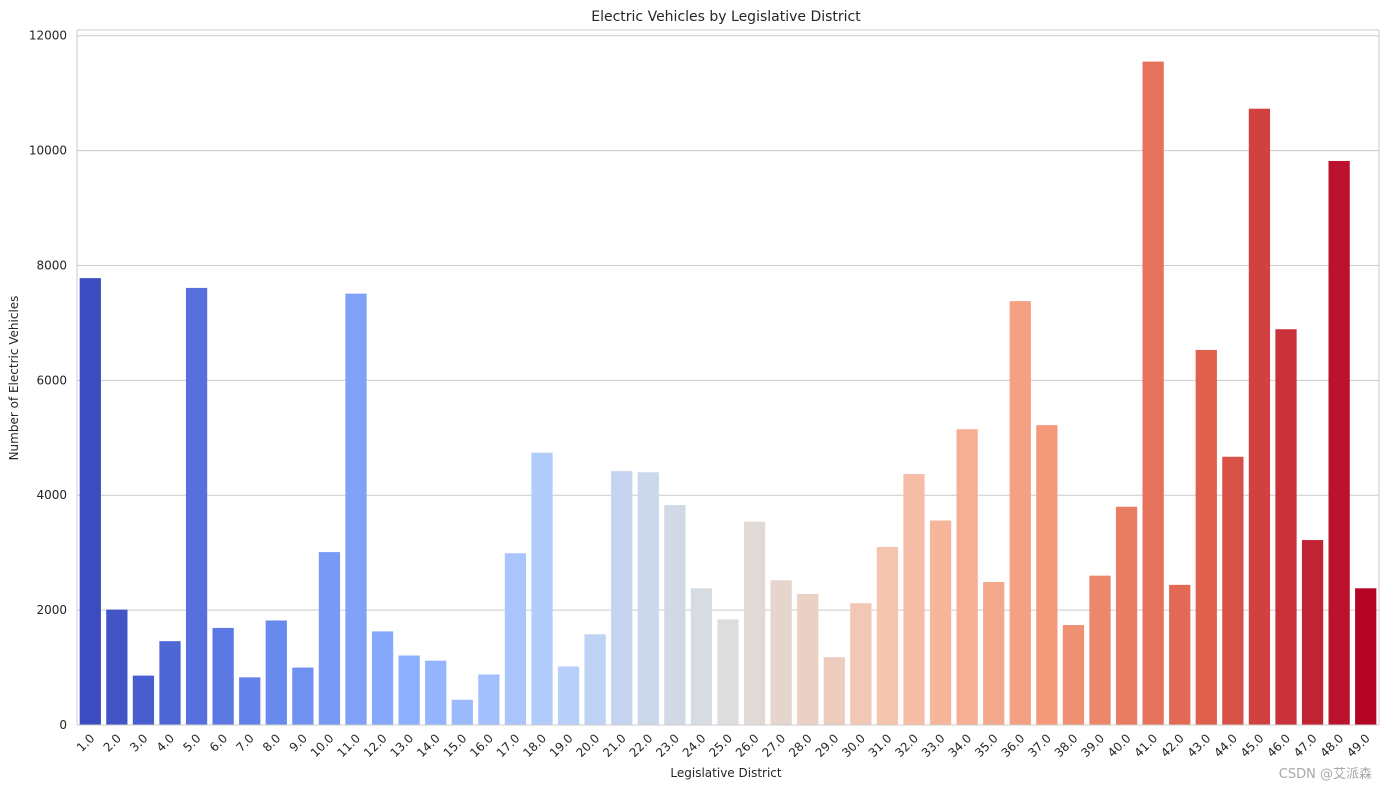 The image size is (1387, 790). I want to click on bar-district-7.0, so click(250, 701).